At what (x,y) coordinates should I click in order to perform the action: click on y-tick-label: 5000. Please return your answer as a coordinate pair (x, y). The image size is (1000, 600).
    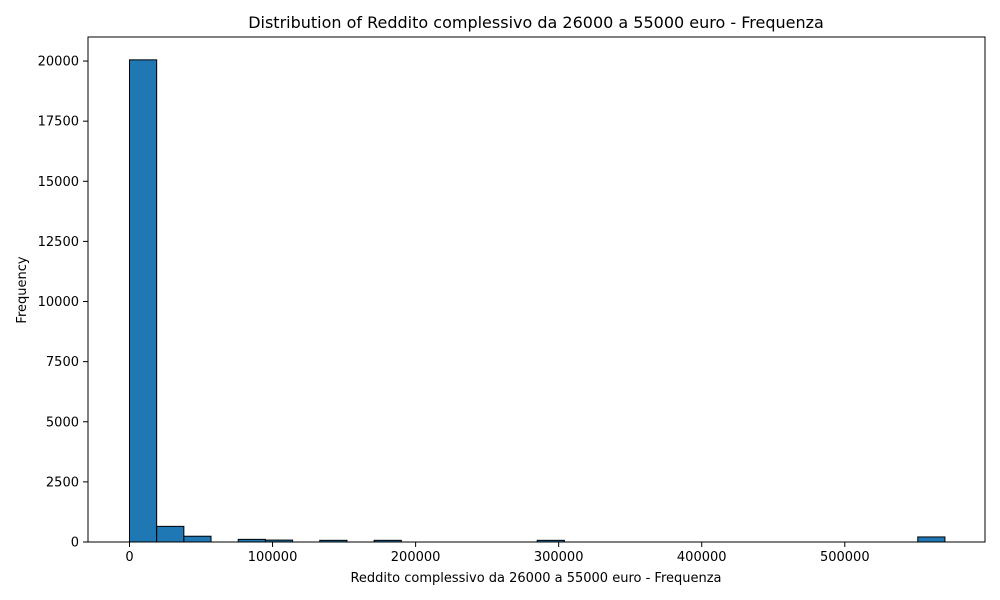
    Looking at the image, I should click on (62, 422).